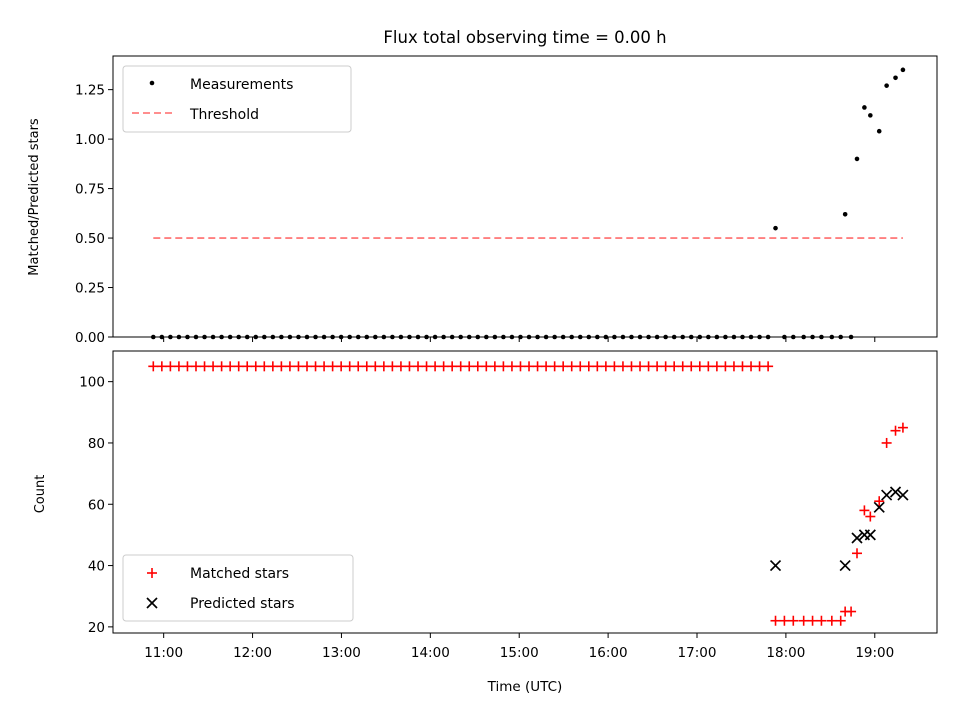 This screenshot has width=960, height=720. Describe the element at coordinates (252, 653) in the screenshot. I see `bottom-x-tick-label: 12:00` at that location.